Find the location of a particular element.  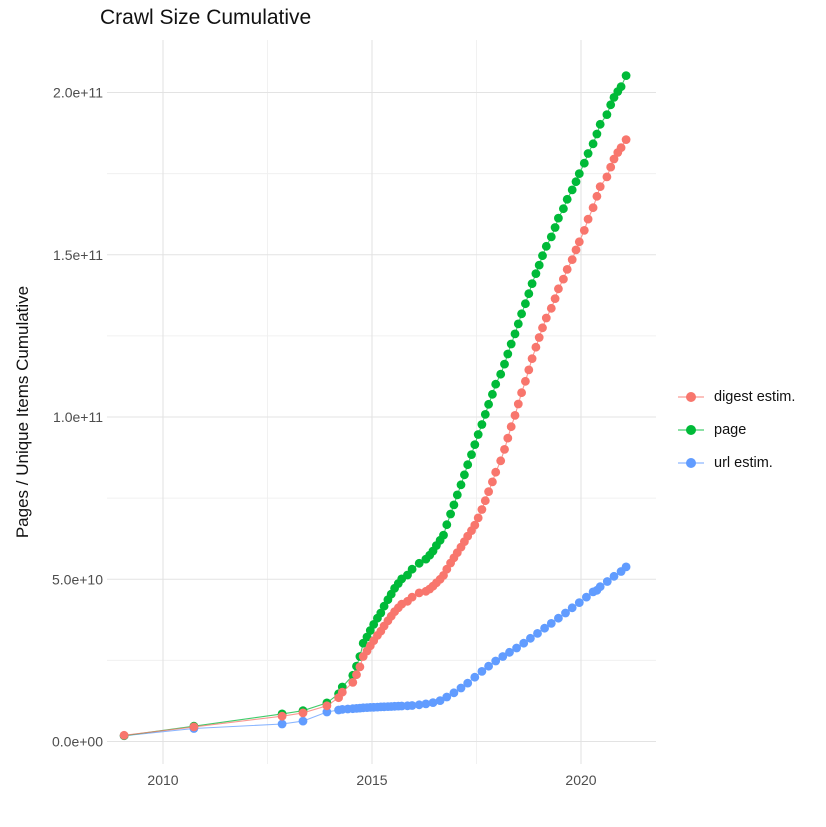

legend-item-page: page is located at coordinates (736, 429).